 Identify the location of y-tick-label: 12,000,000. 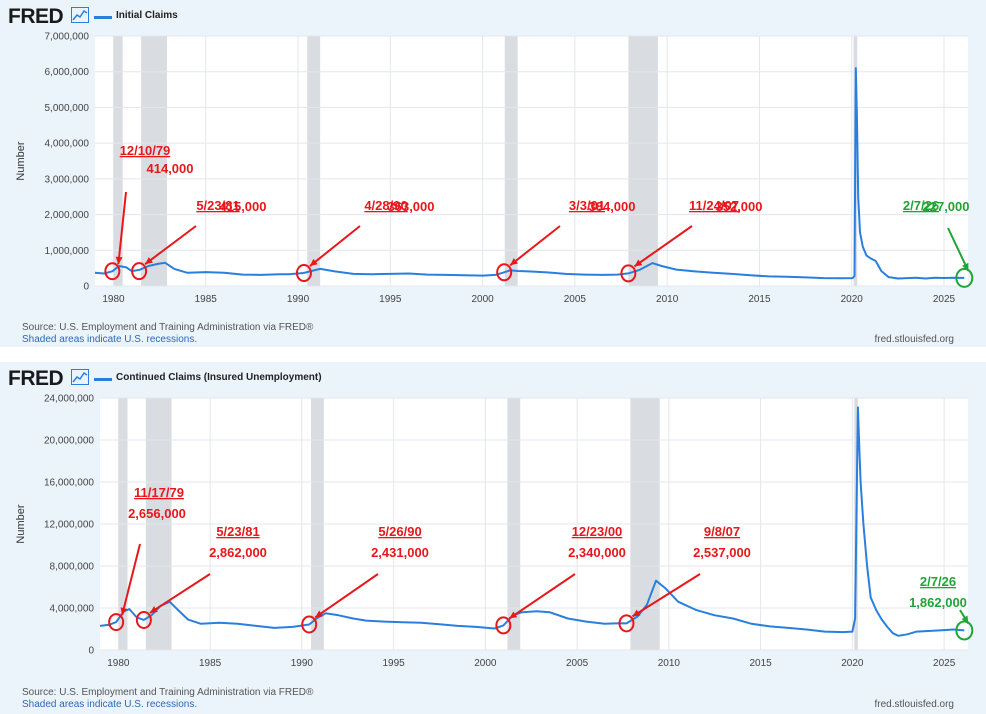
(69, 525).